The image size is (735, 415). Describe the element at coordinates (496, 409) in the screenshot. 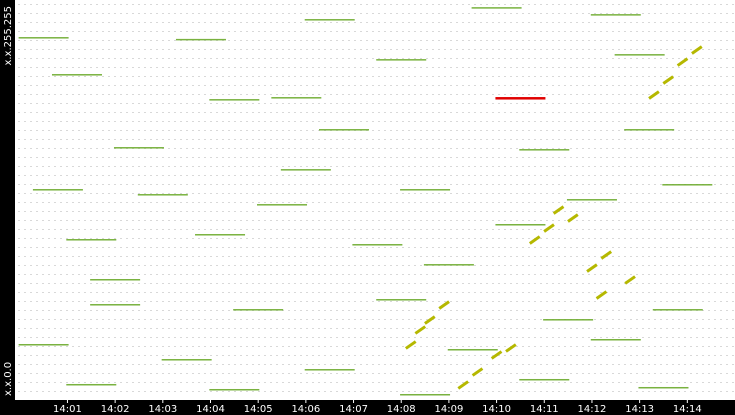

I see `x-tick-label: 14:10` at that location.